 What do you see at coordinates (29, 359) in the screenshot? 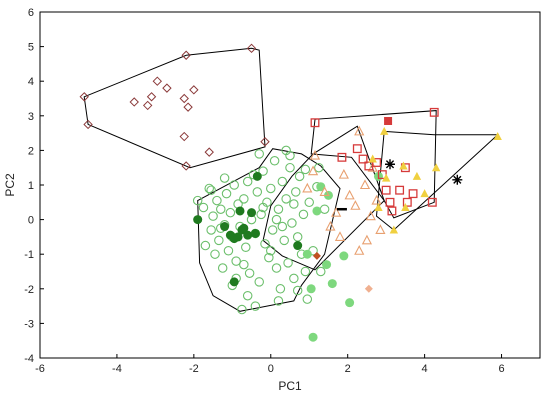
I see `y-tick-label: -4` at bounding box center [29, 359].